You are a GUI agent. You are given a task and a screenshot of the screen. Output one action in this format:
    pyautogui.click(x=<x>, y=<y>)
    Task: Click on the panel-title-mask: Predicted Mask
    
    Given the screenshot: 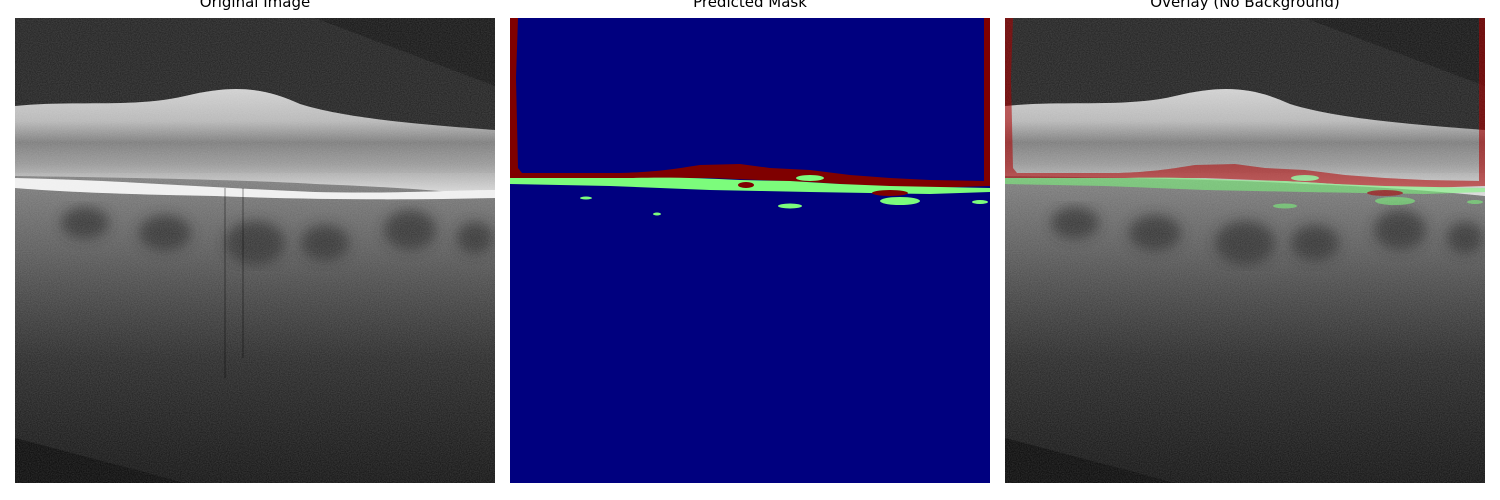 What is the action you would take?
    pyautogui.click(x=750, y=5)
    